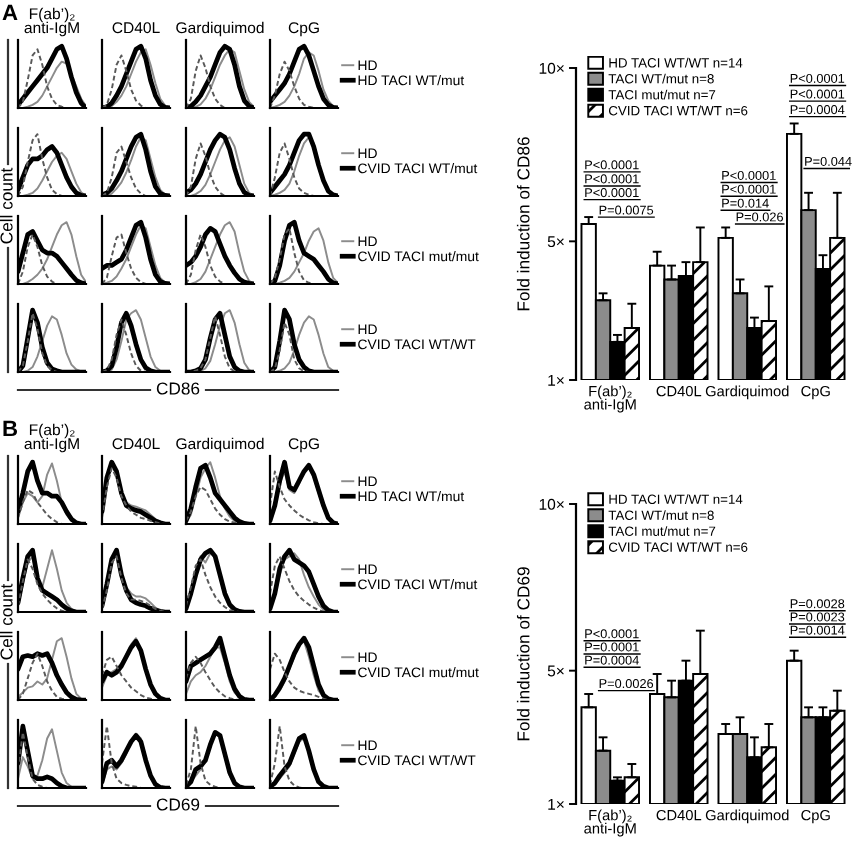 This screenshot has height=856, width=860. I want to click on text: A, so click(10, 12).